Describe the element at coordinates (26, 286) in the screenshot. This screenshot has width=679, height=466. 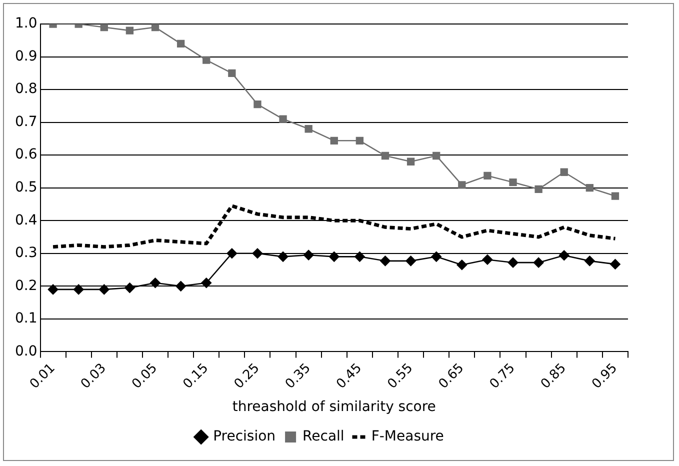
I see `y-tick-label: 0.2` at that location.